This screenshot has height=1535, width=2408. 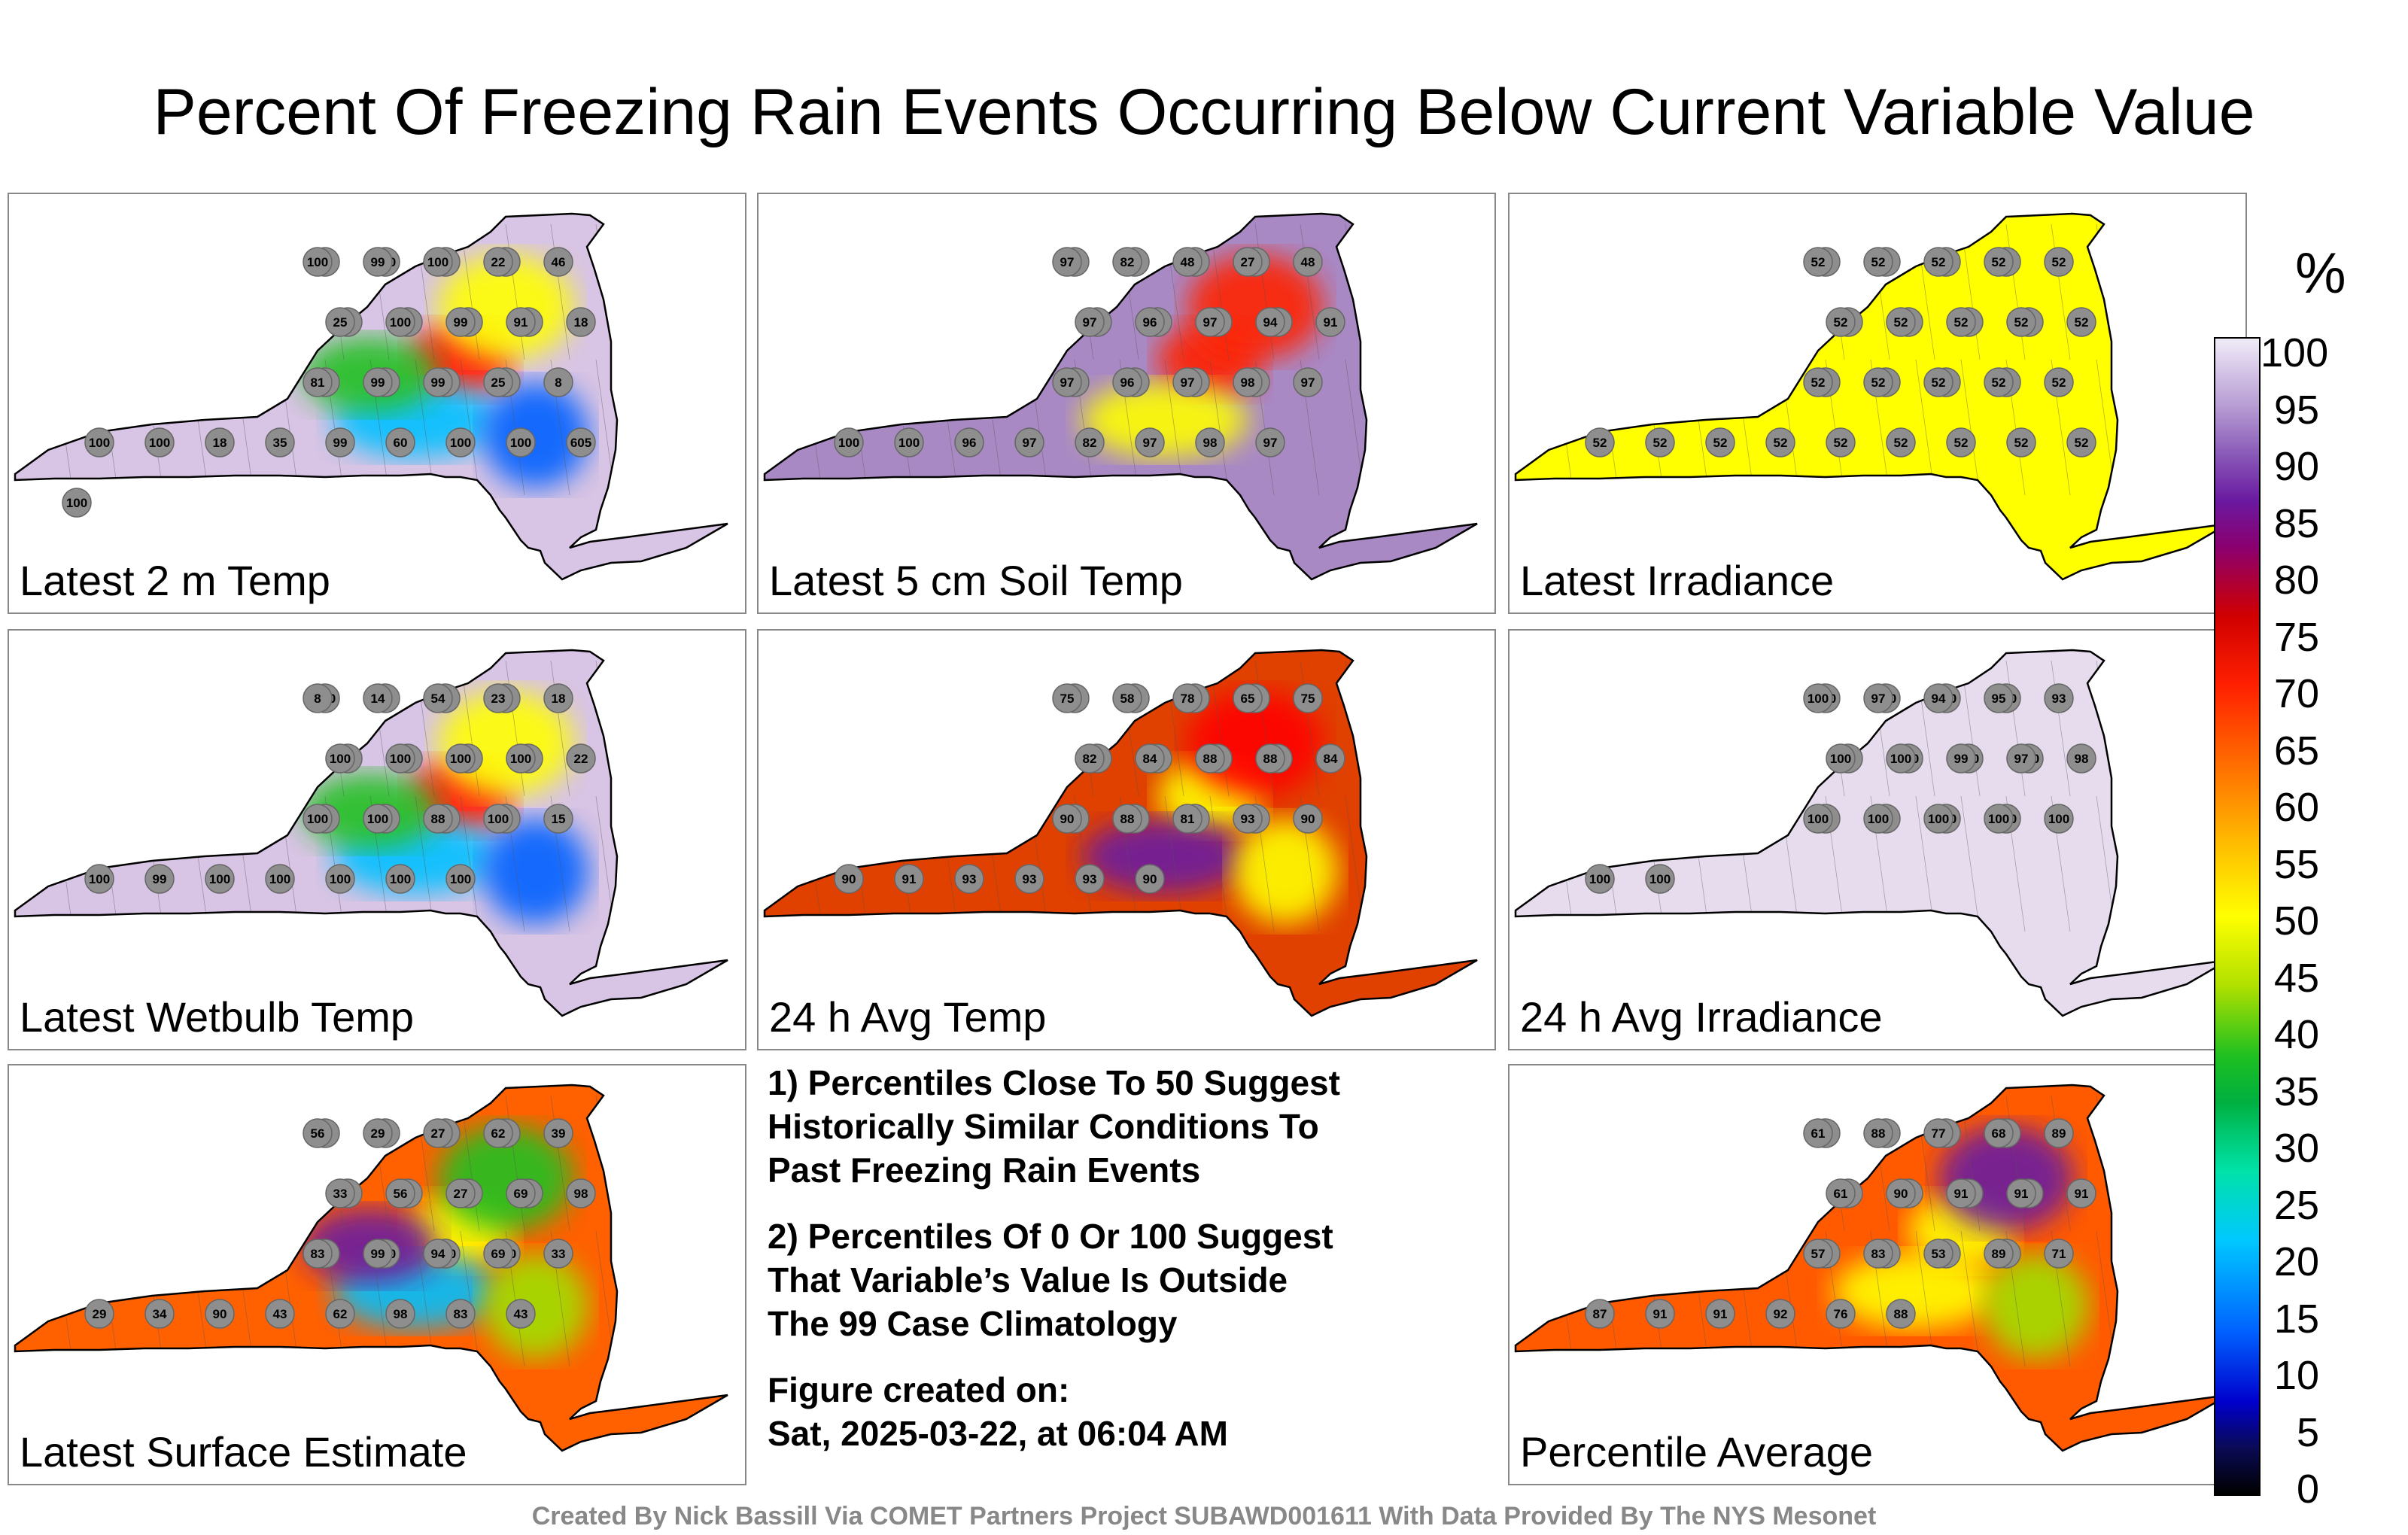 What do you see at coordinates (2297, 978) in the screenshot?
I see `colorbar-tick-label: 45` at bounding box center [2297, 978].